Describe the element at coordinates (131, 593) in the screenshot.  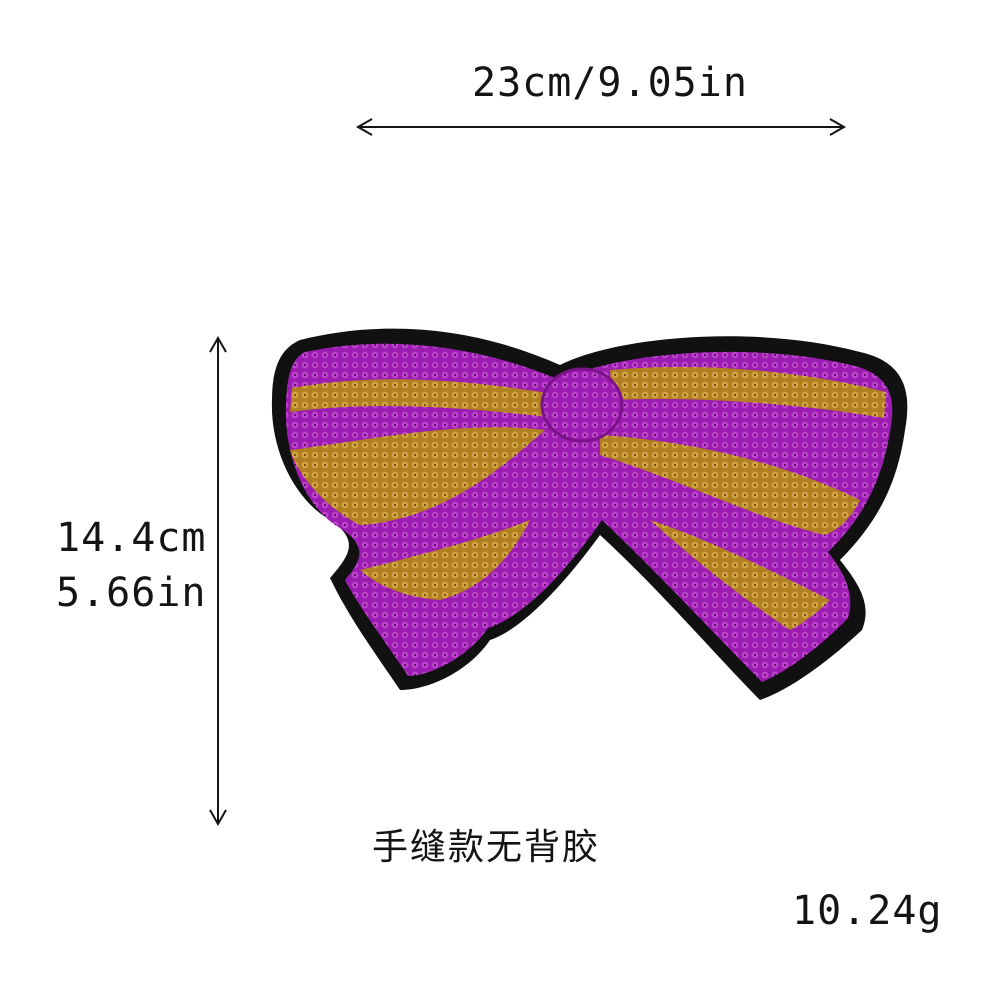
I see `height-label-in: 5.66in` at that location.